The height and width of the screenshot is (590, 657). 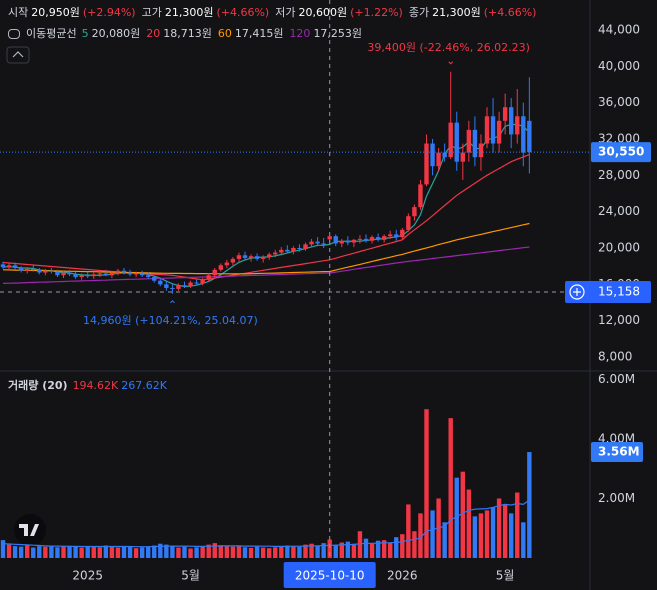 I want to click on y-tick-label: 20,000, so click(x=619, y=247).